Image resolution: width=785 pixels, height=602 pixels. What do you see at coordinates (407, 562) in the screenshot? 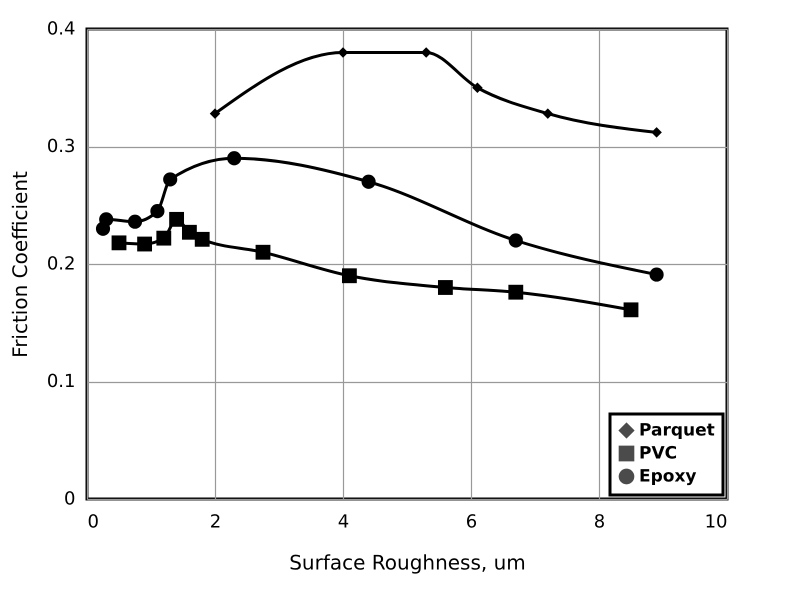
I see `x-axis-title: Surface Roughness, um` at bounding box center [407, 562].